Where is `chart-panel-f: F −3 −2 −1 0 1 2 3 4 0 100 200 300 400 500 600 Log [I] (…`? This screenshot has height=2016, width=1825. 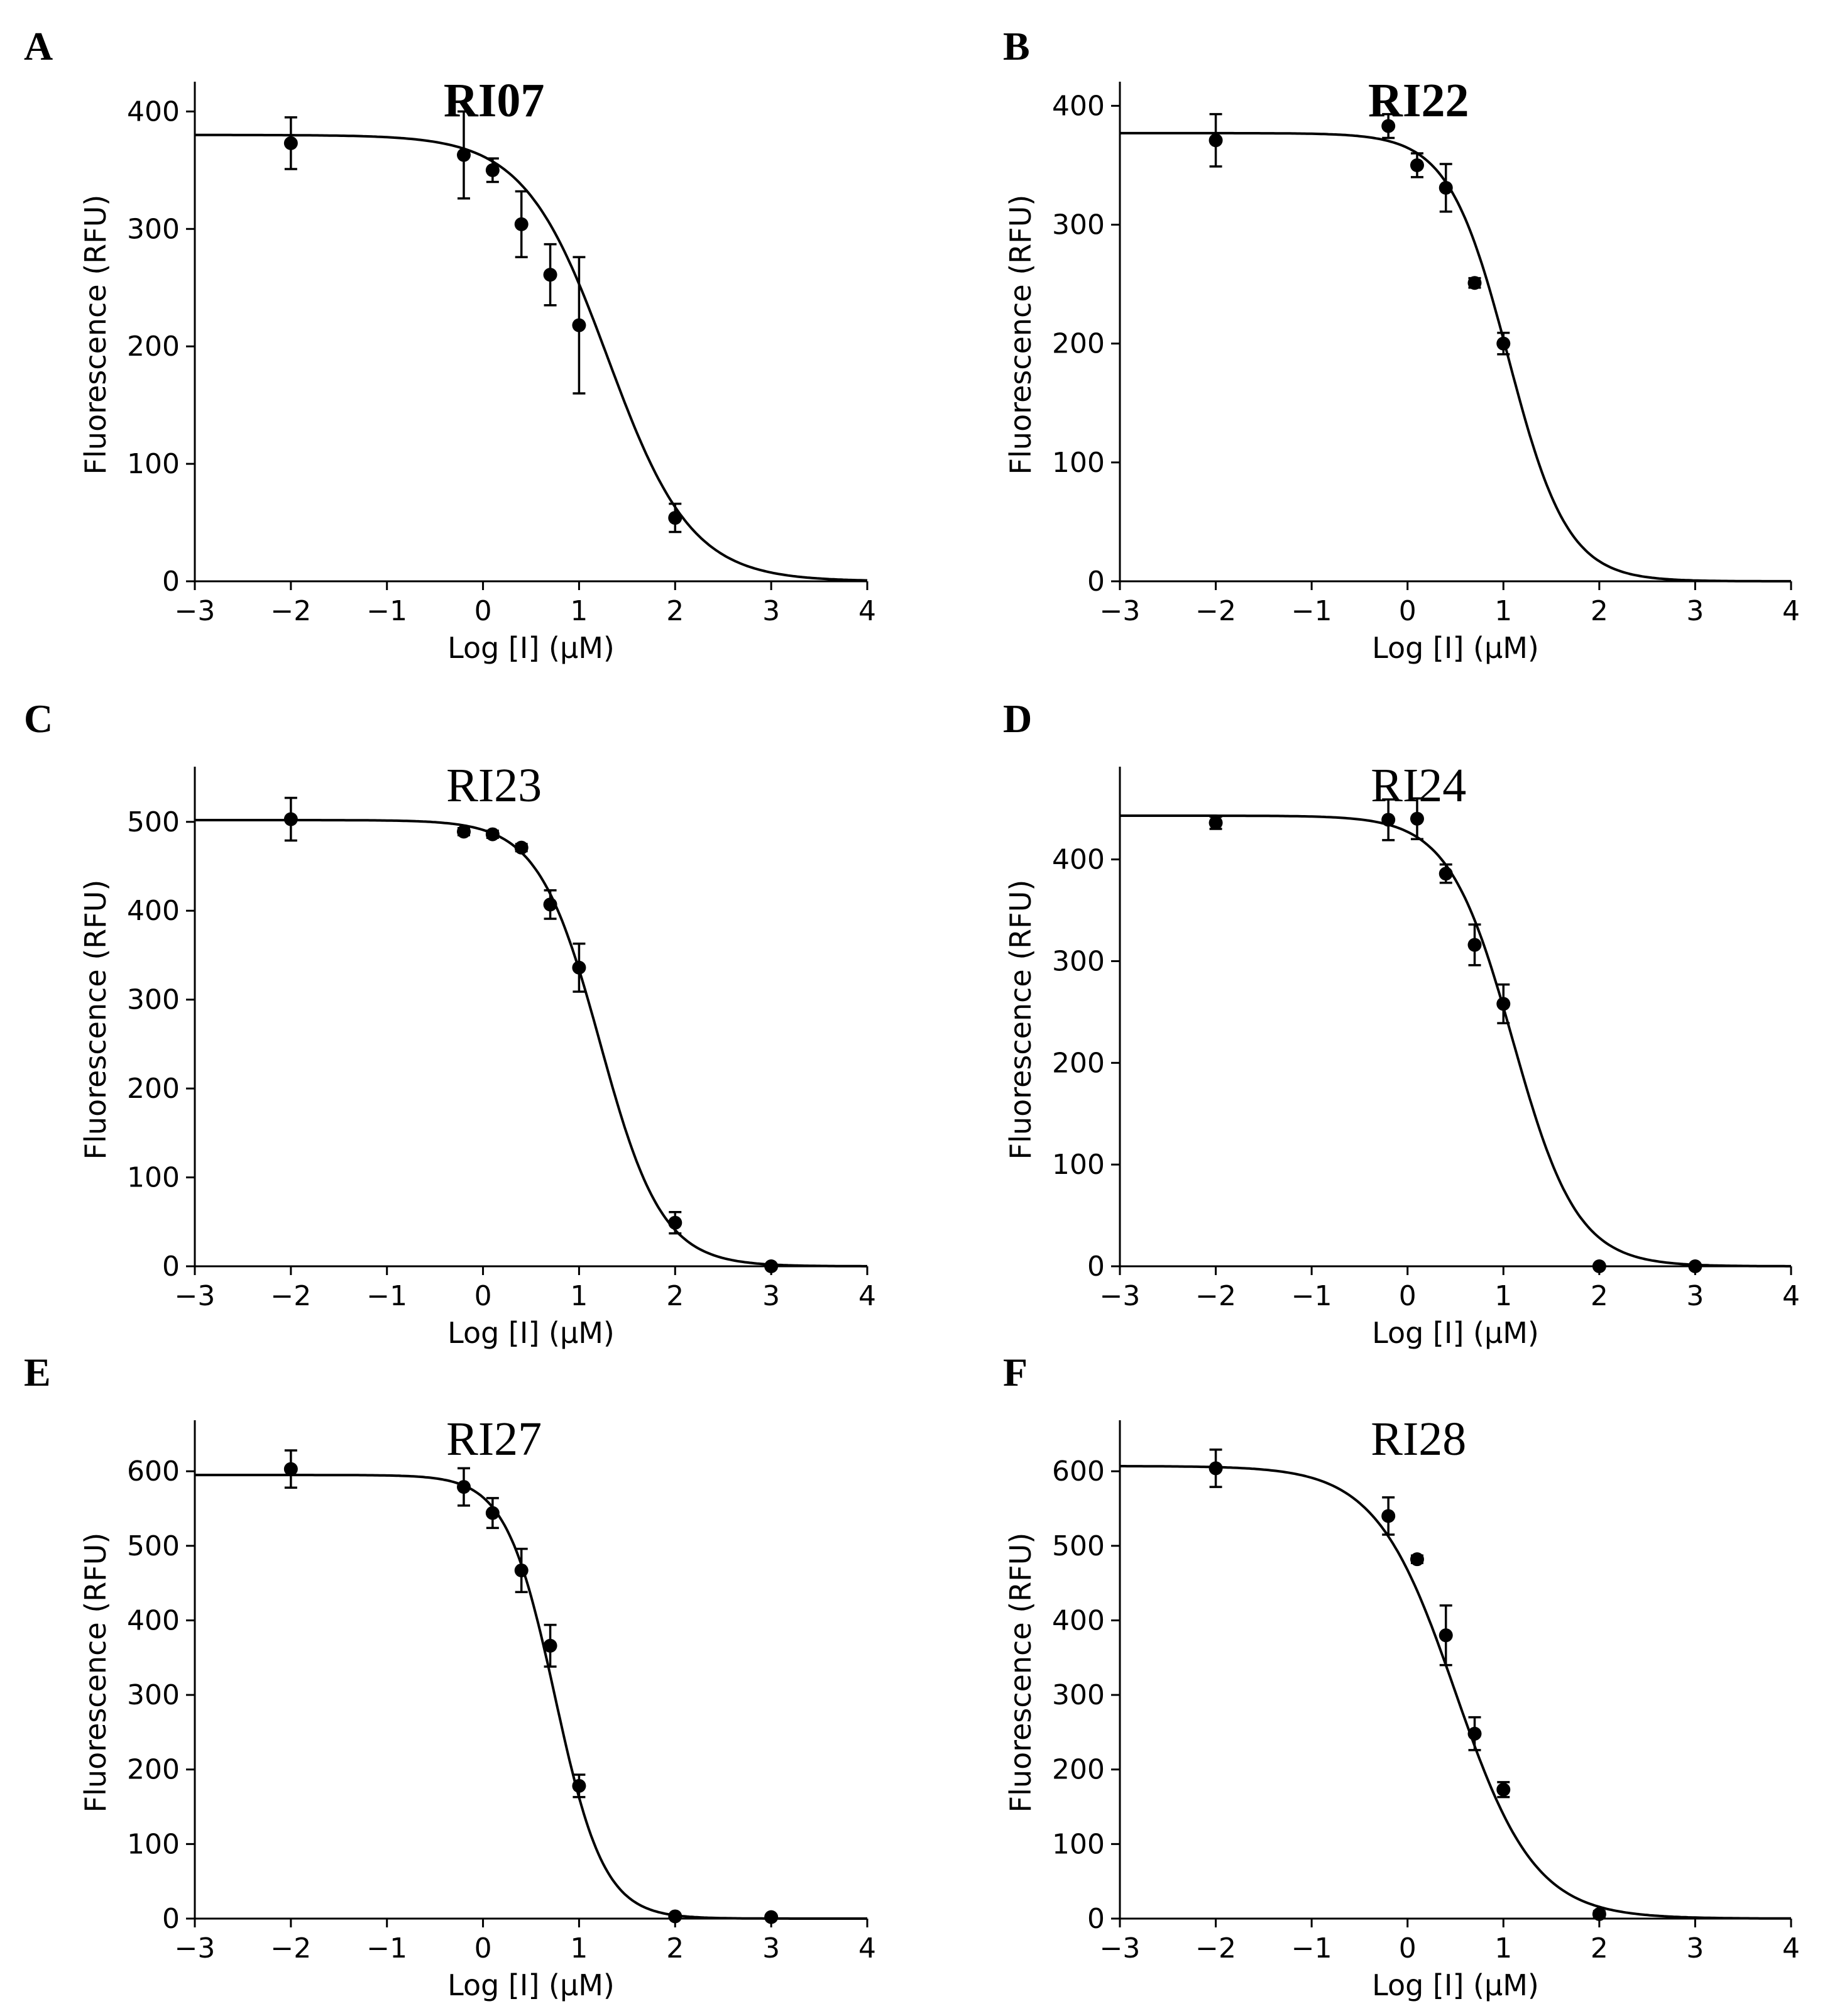 chart-panel-f: F −3 −2 −1 0 1 2 3 4 0 100 200 300 400 500 600 Log [I] (… is located at coordinates (1401, 1676).